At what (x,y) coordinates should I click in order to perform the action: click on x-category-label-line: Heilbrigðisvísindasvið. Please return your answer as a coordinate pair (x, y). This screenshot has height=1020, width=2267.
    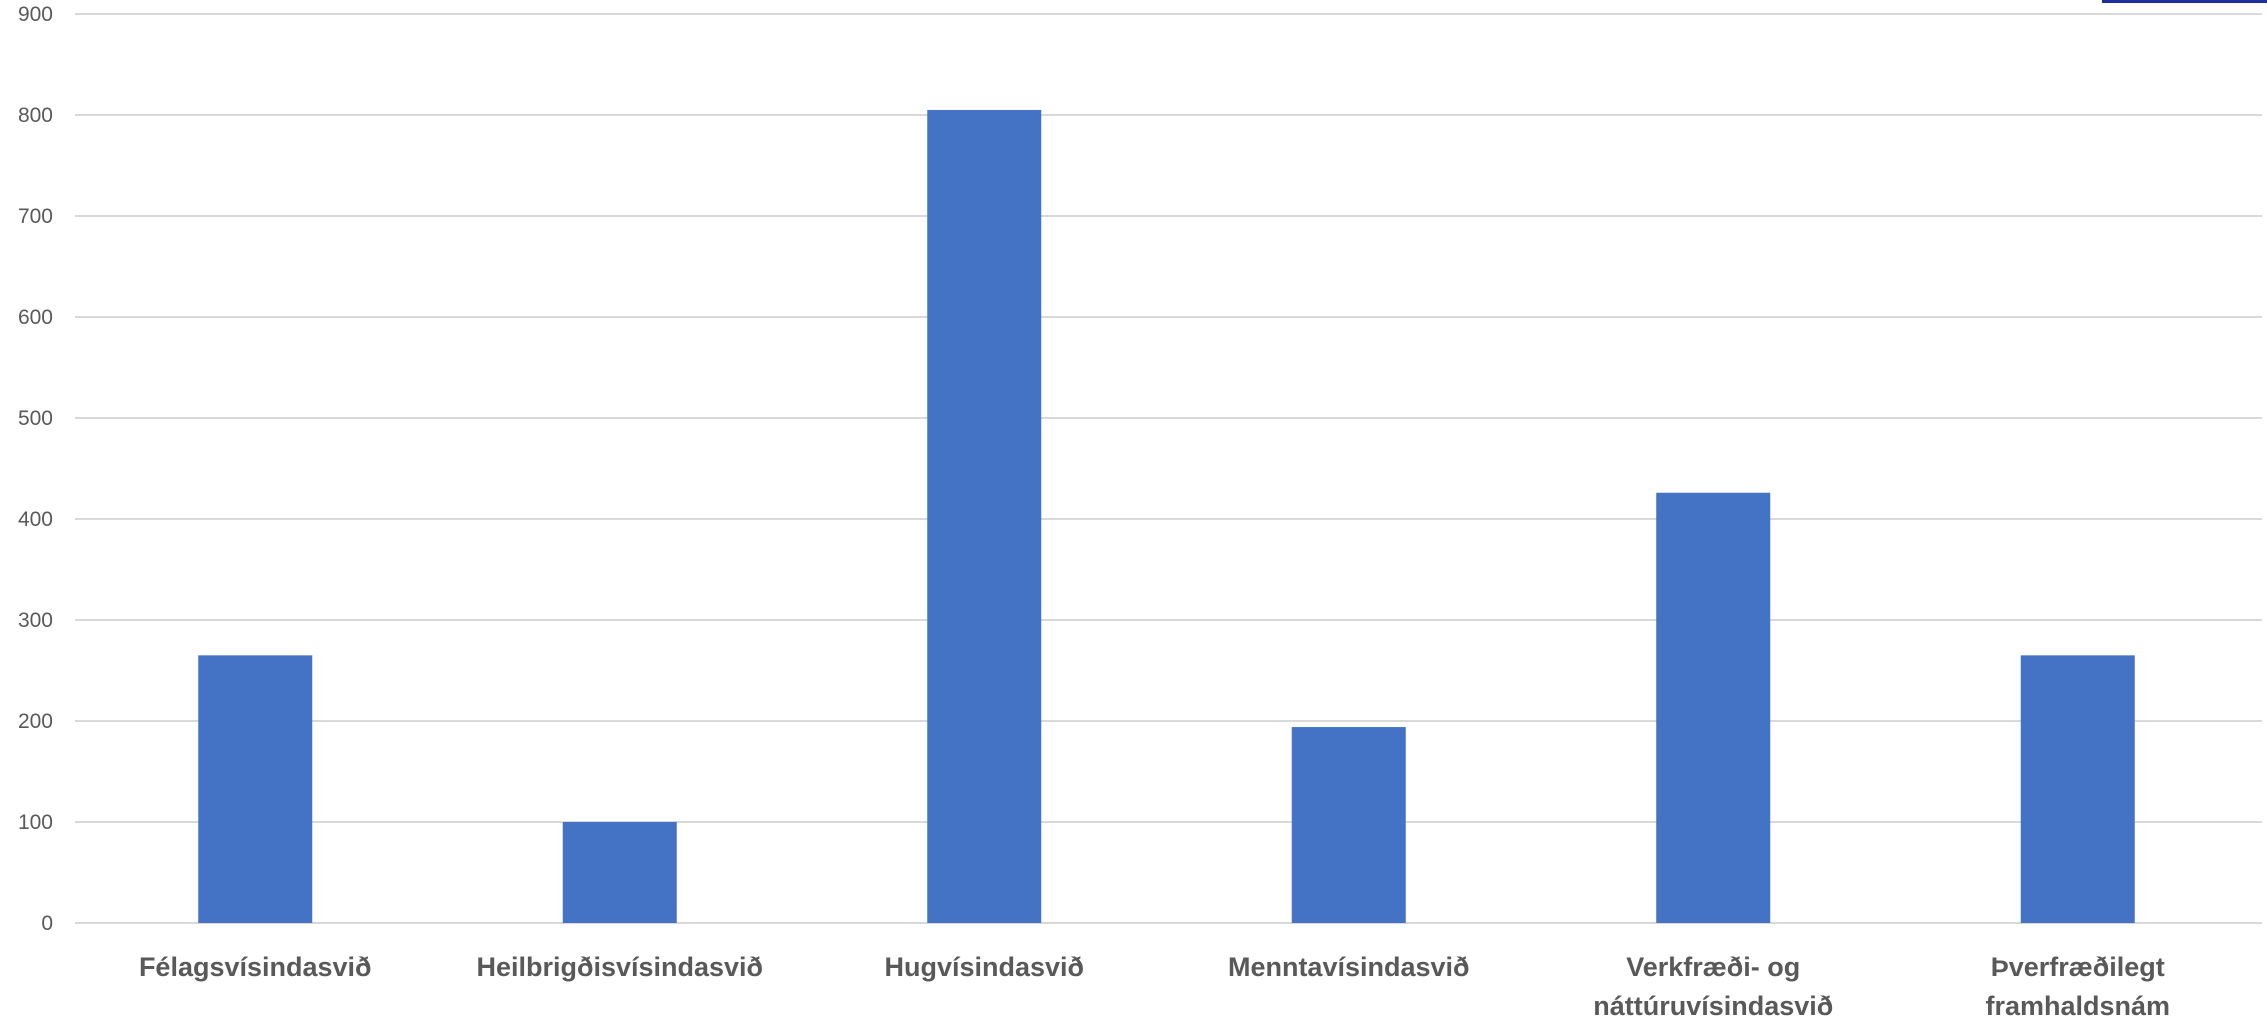
    Looking at the image, I should click on (619, 967).